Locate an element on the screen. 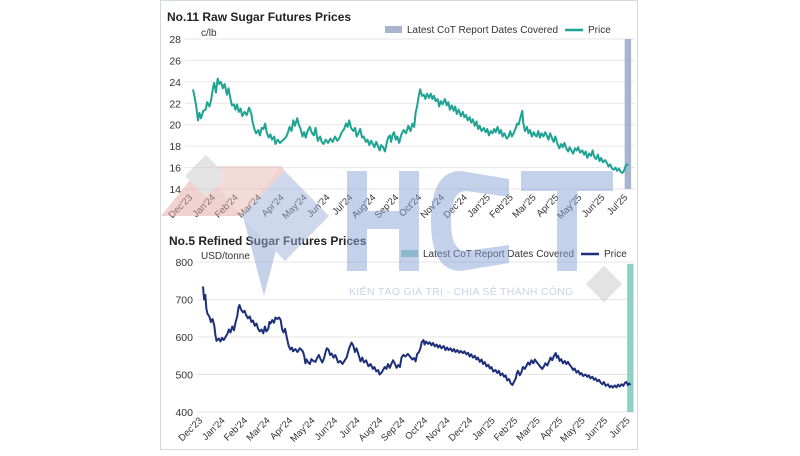 This screenshot has height=456, width=800. chart1-series-layer is located at coordinates (410, 125).